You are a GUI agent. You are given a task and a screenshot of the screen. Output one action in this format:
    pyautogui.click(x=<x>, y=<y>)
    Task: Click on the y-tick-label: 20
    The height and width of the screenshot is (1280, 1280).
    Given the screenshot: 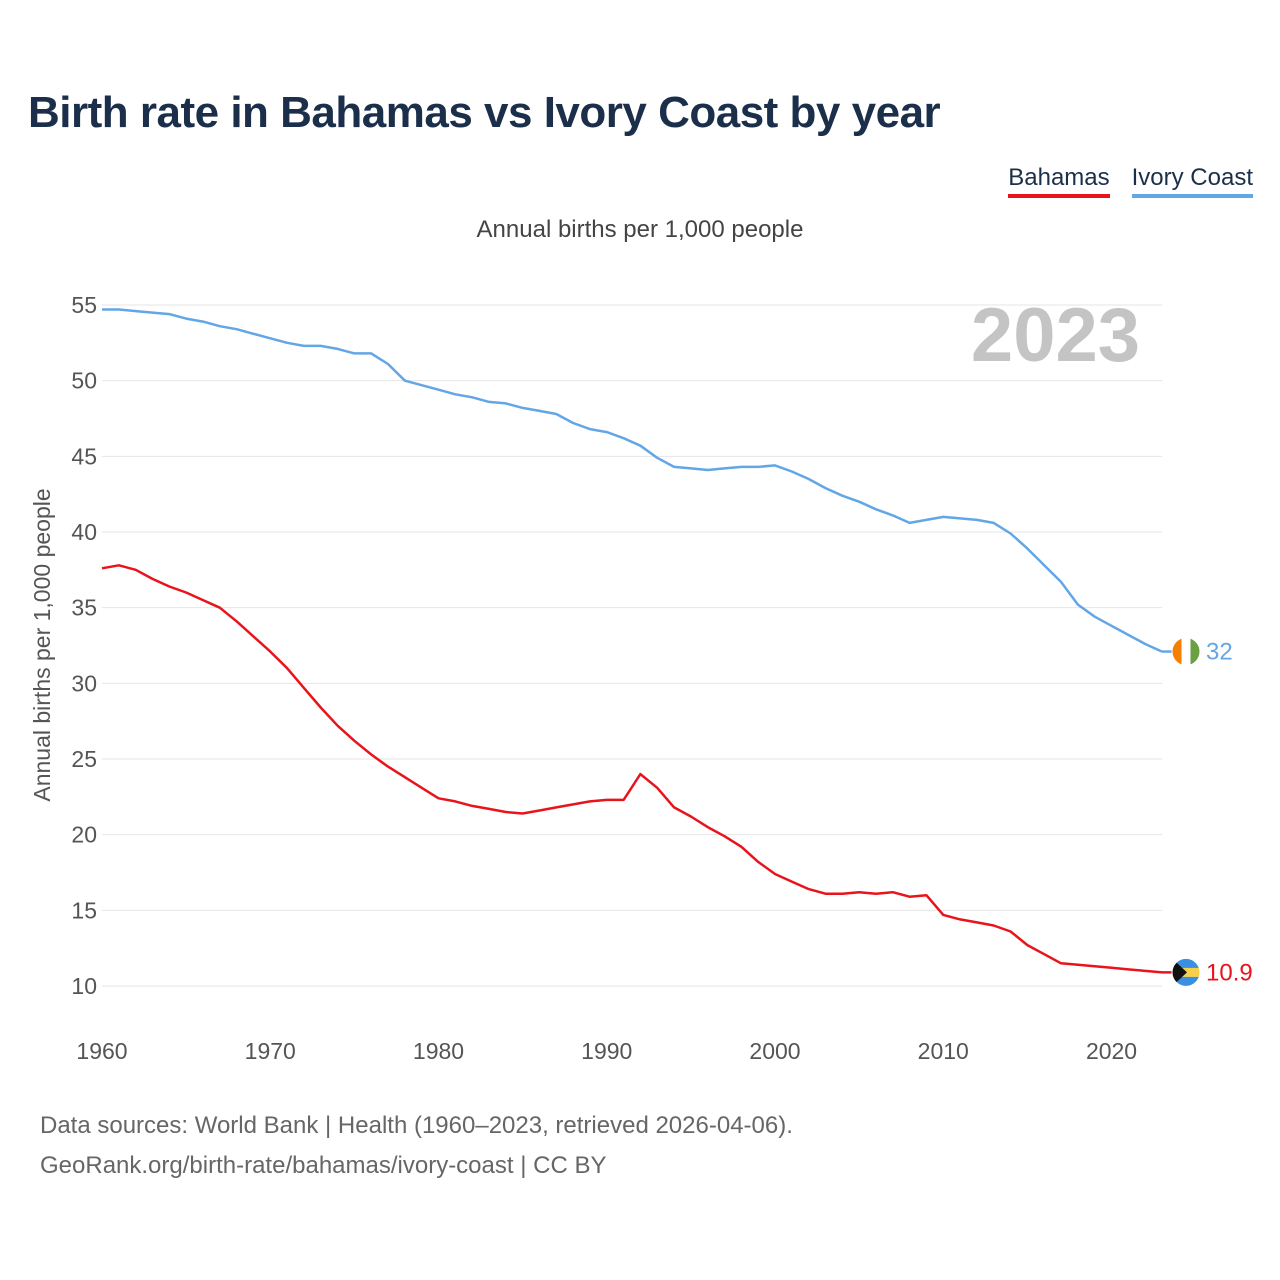 What is the action you would take?
    pyautogui.click(x=84, y=835)
    